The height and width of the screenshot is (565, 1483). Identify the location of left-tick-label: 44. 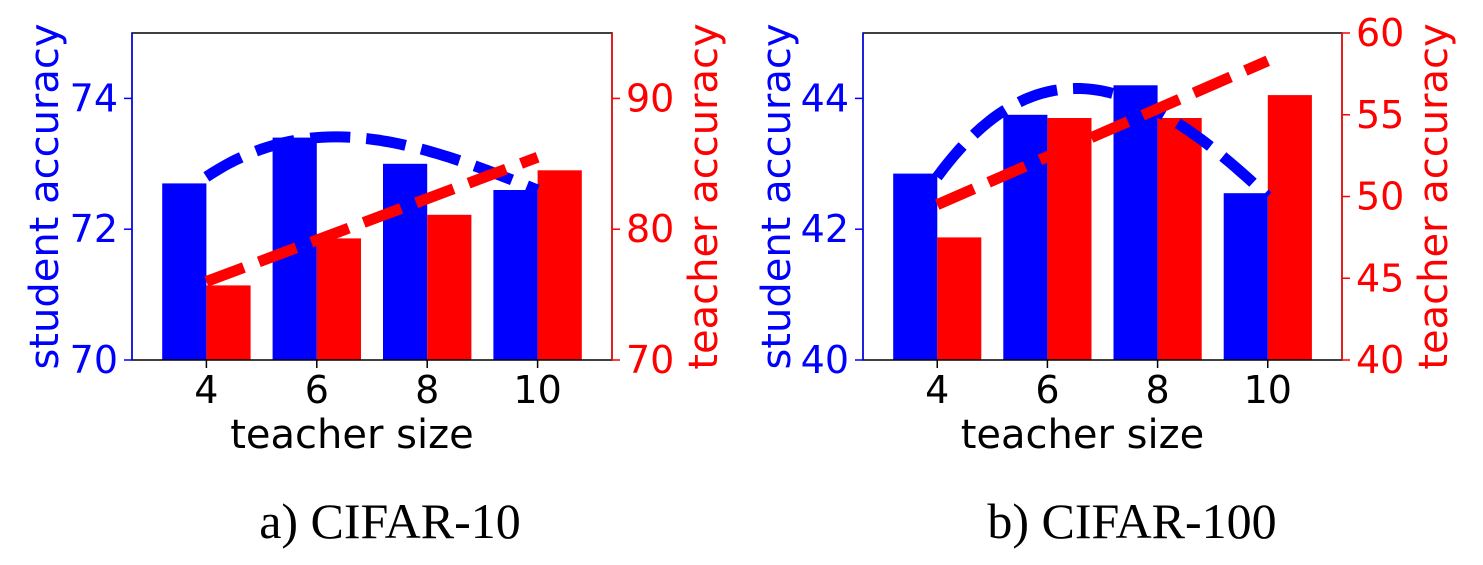
(825, 98).